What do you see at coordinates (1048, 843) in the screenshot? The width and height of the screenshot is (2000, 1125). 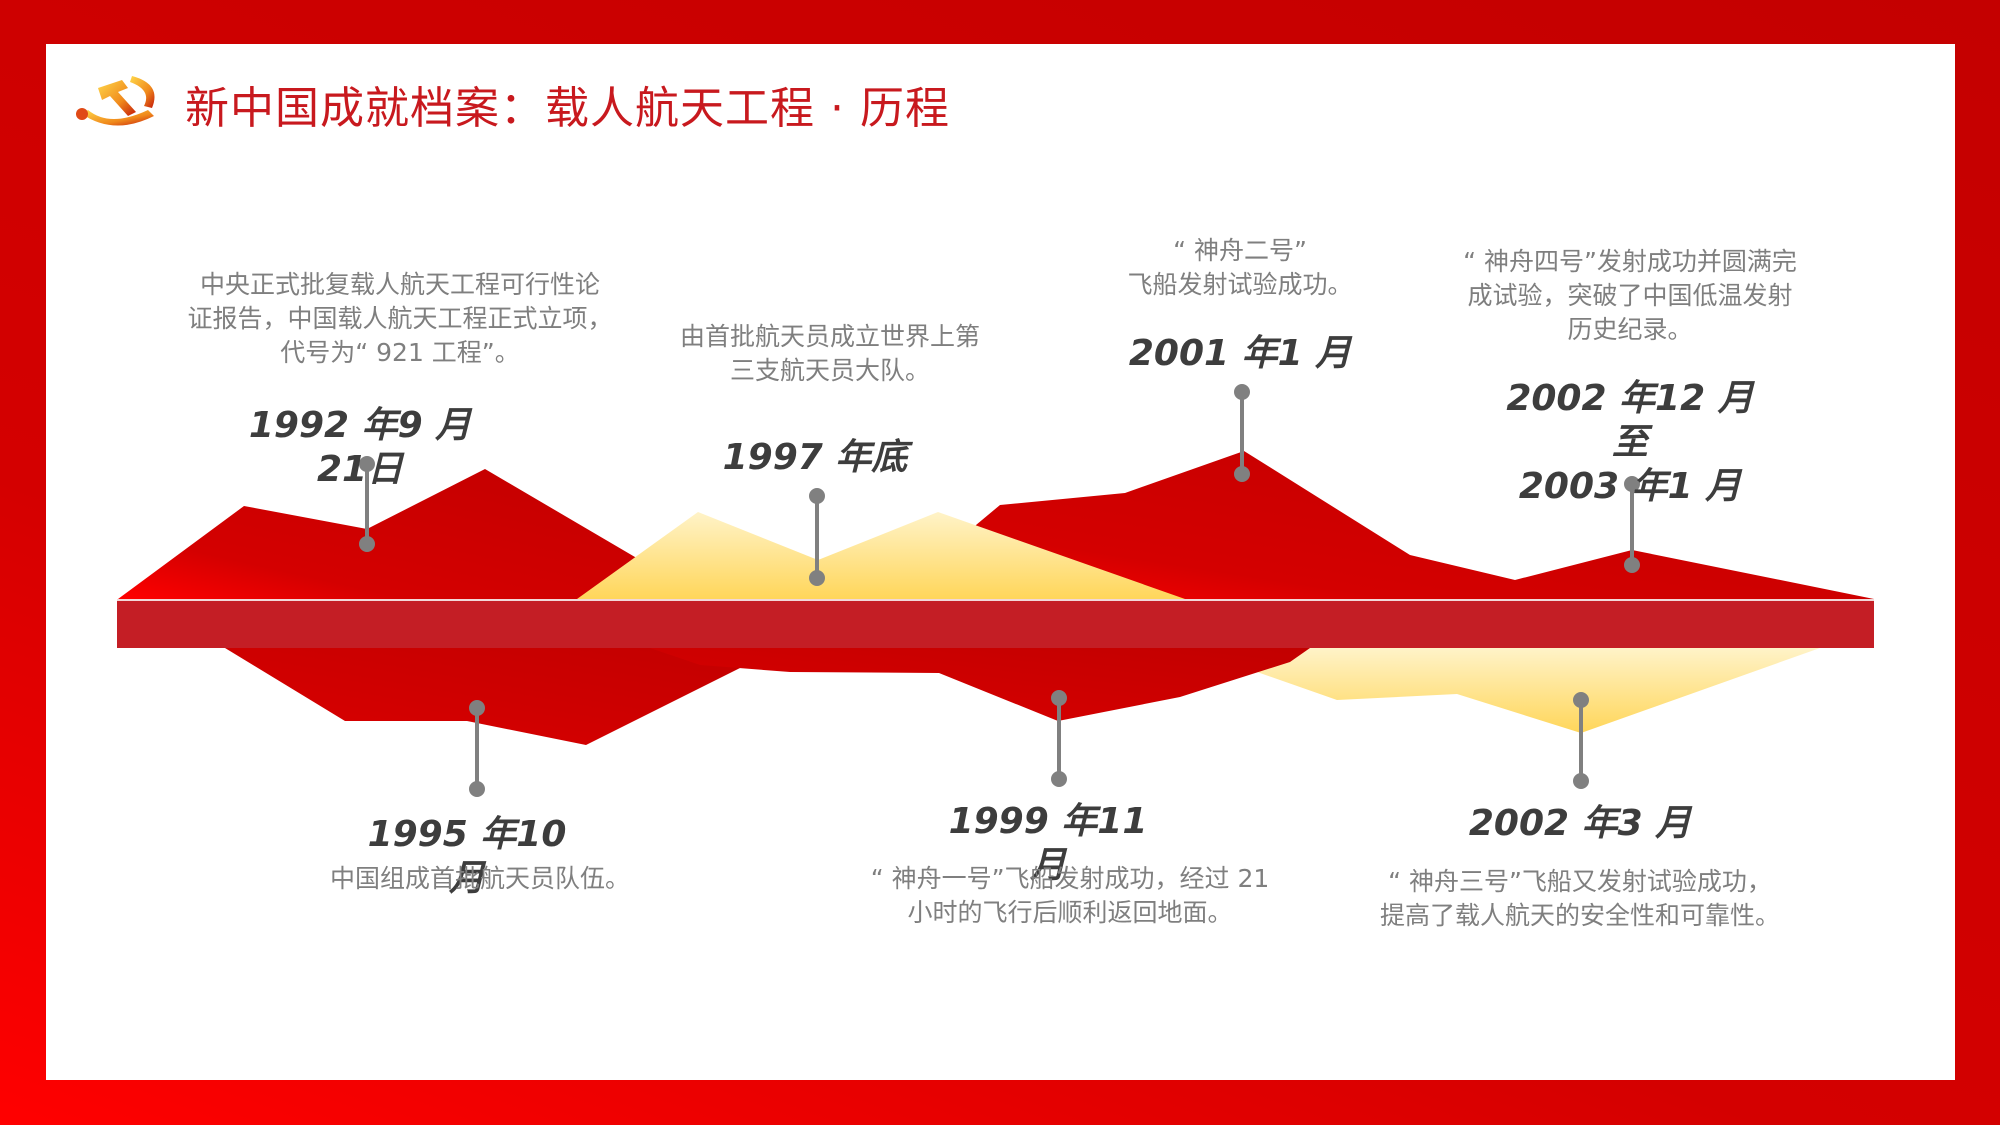 I see `event-1999-date: 1999 年11 月` at bounding box center [1048, 843].